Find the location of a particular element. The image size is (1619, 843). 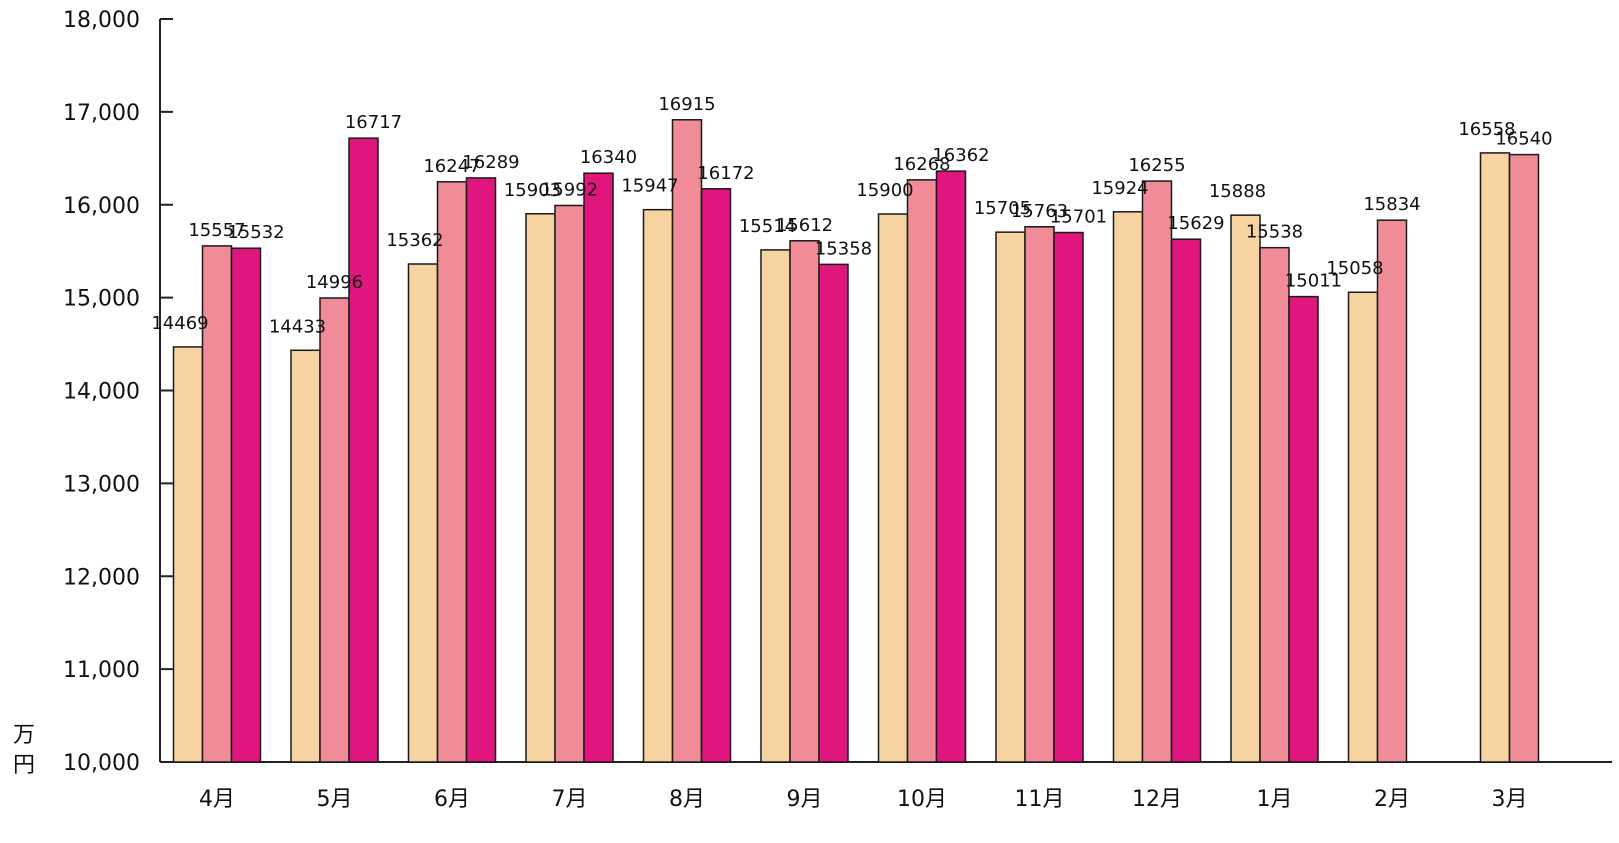

y-axis-unit-char: 万 is located at coordinates (24, 735).